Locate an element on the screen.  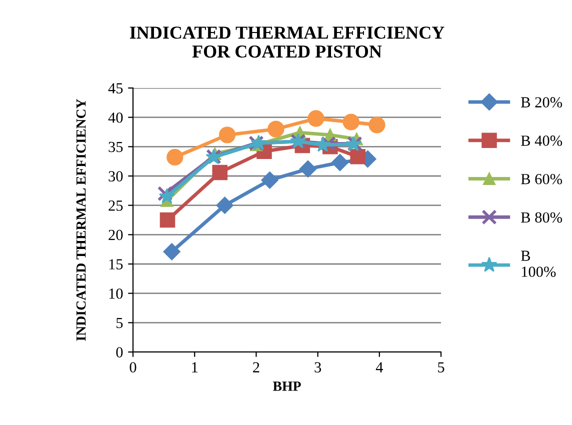
x-tick-label: 1 is located at coordinates (195, 367).